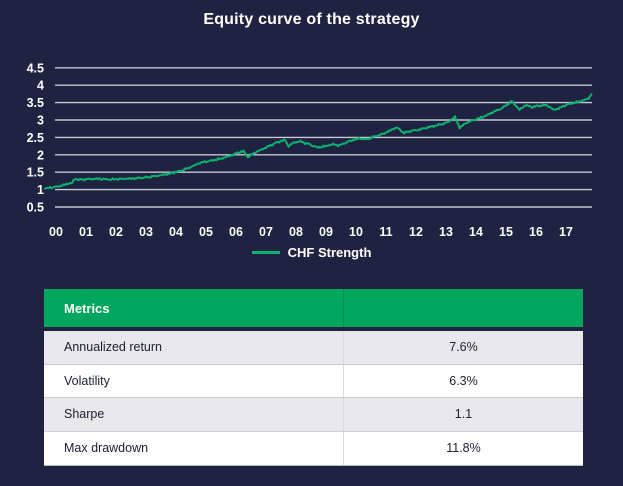 This screenshot has height=486, width=623. I want to click on metrics-table-header-value-cell, so click(463, 308).